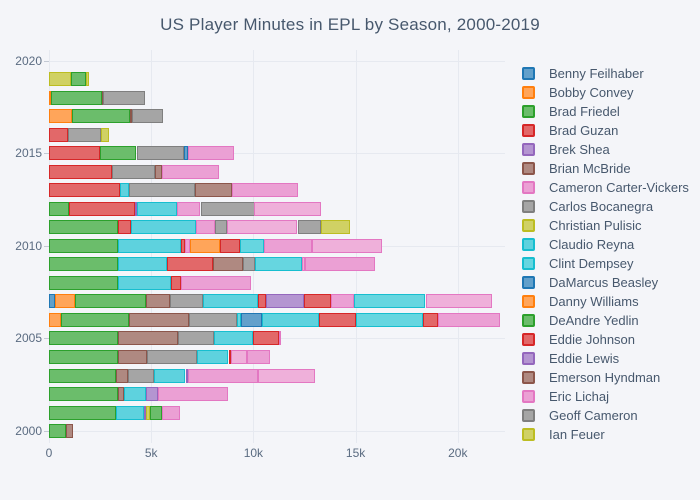 The width and height of the screenshot is (700, 500). Describe the element at coordinates (189, 208) in the screenshot. I see `bar-segment-2012-4-pink` at that location.